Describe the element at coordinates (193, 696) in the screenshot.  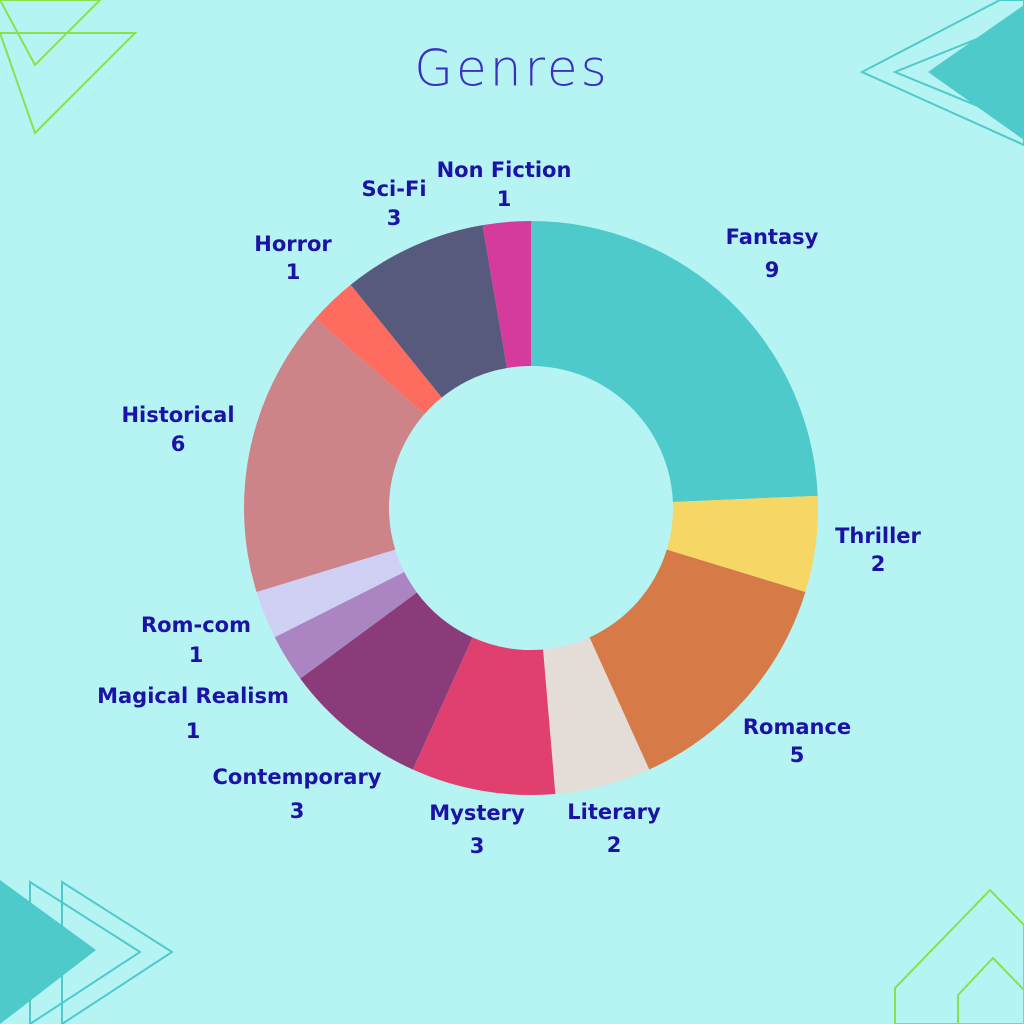
I see `slice-label: Magical Realism` at that location.